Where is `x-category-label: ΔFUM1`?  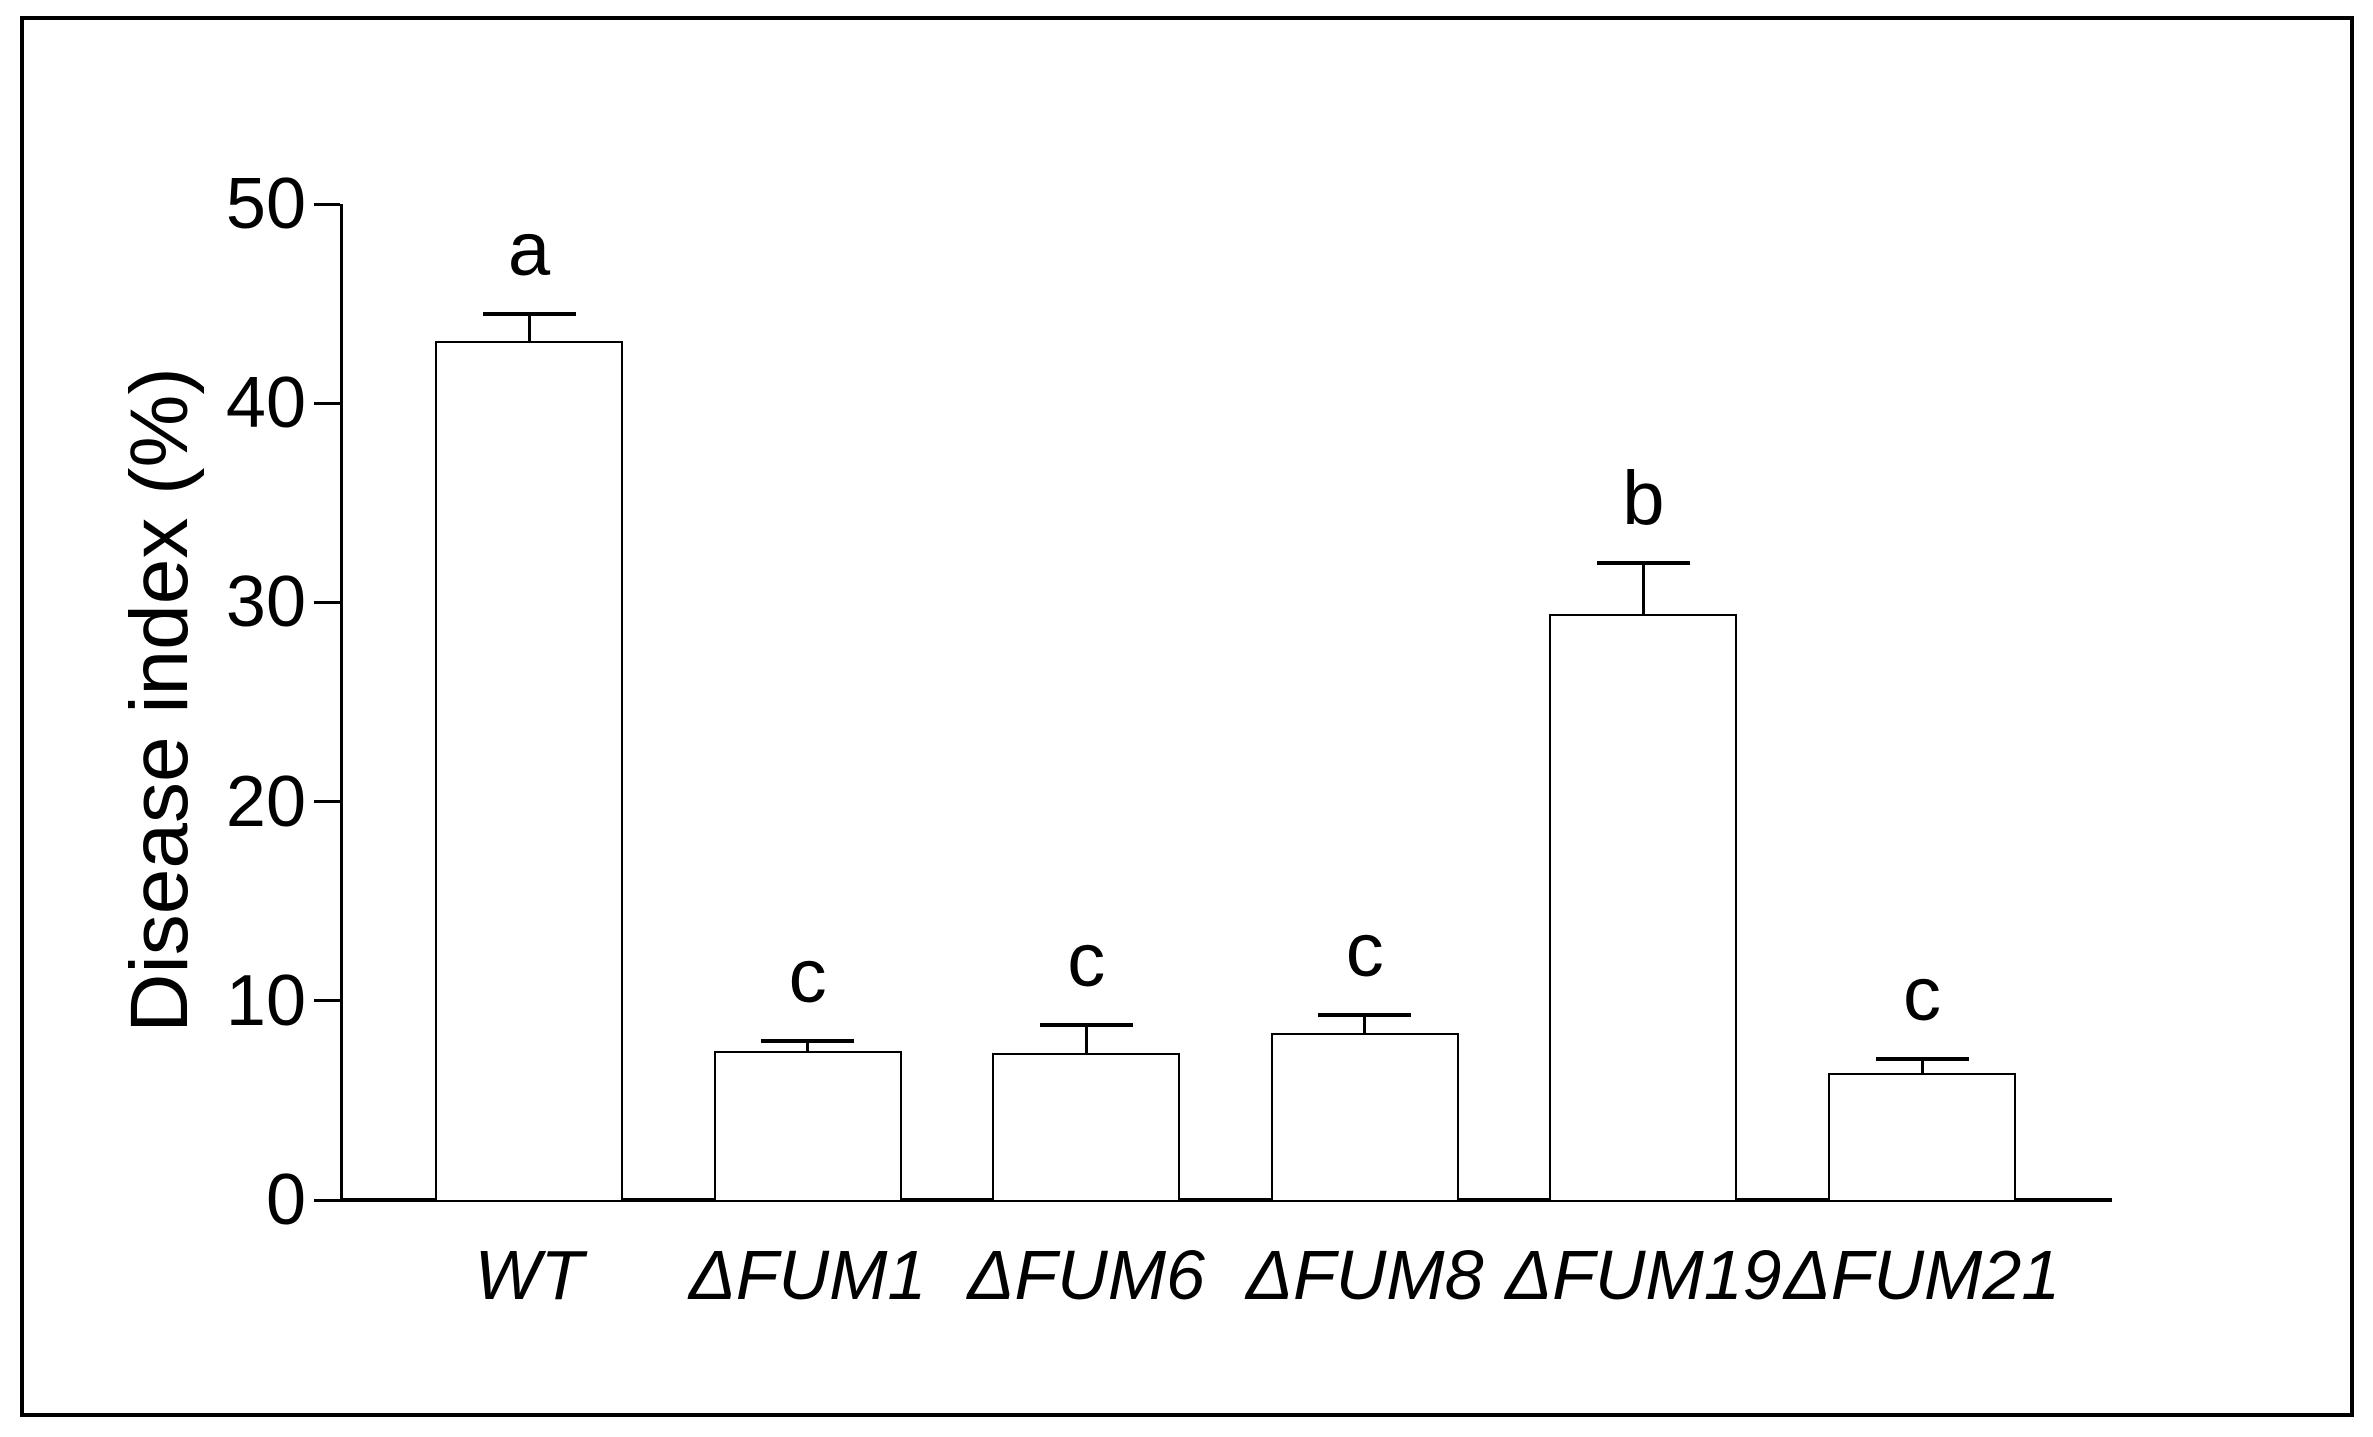
x-category-label: ΔFUM1 is located at coordinates (807, 1275).